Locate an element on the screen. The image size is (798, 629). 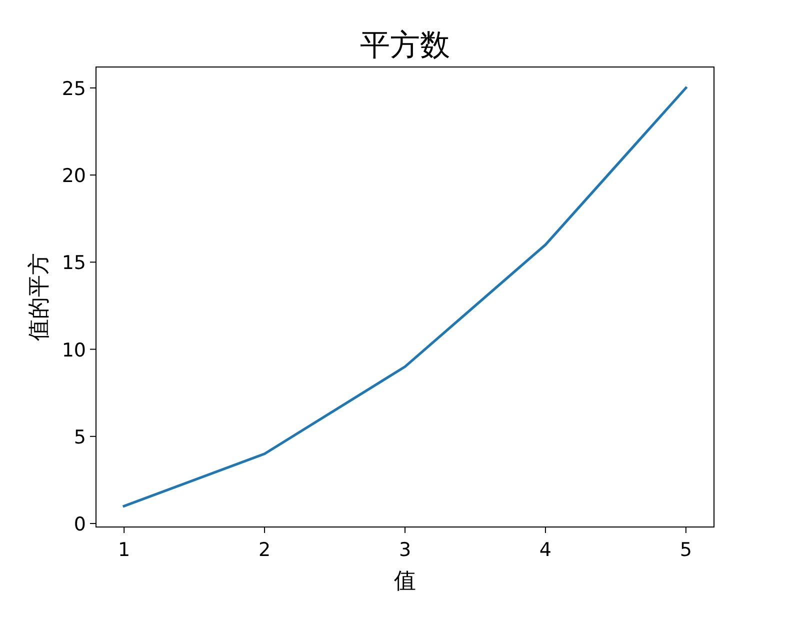
y-tick-label: 25 is located at coordinates (74, 89).